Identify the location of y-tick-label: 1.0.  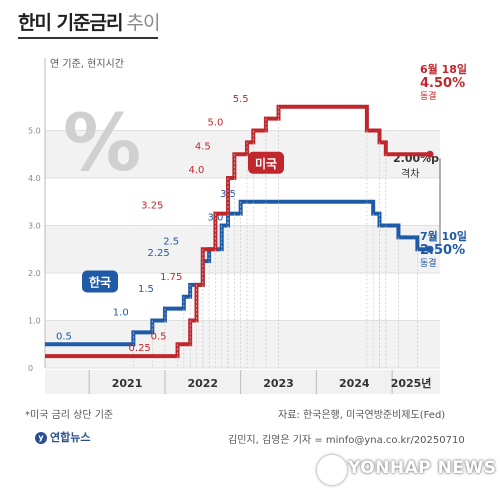
(34, 321).